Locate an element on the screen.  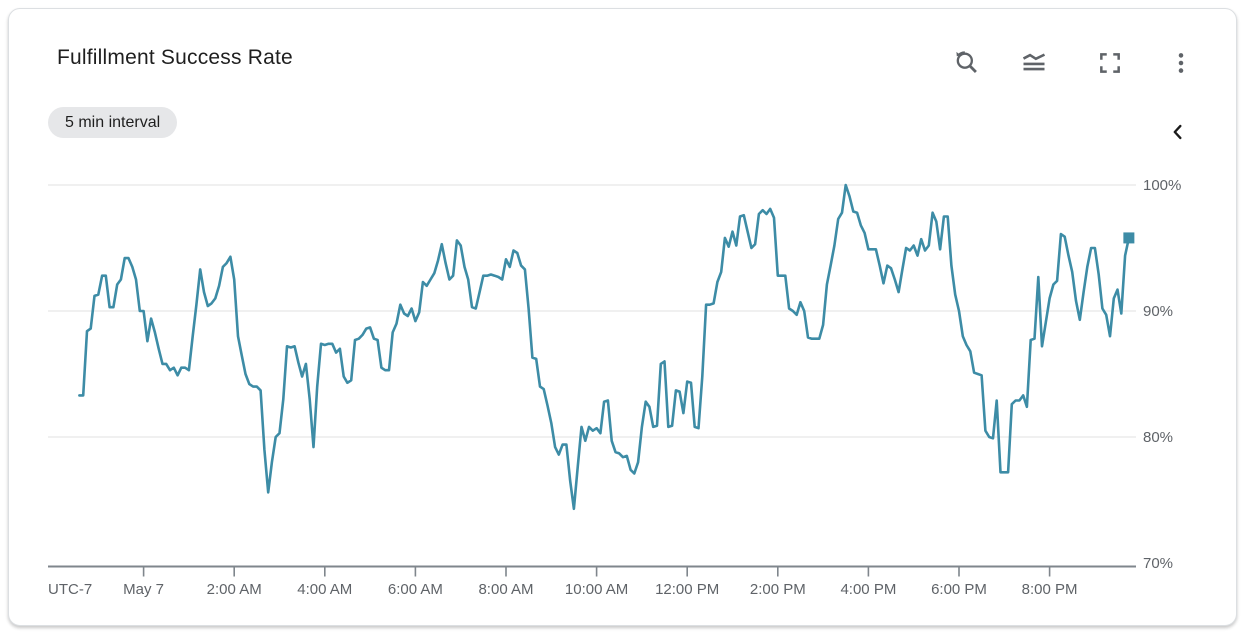
page-title: Fulfillment Success Rate is located at coordinates (175, 57).